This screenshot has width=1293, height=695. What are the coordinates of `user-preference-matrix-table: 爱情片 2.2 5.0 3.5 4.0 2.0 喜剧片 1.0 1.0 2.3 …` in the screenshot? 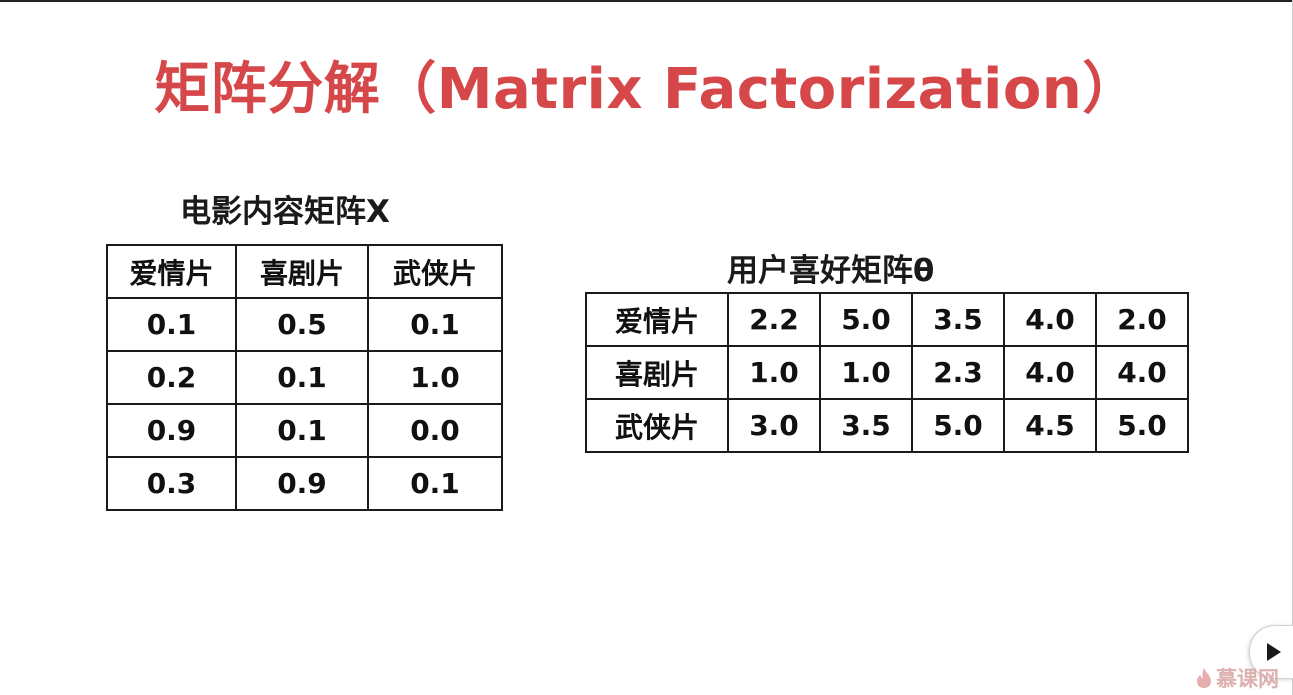 It's located at (887, 372).